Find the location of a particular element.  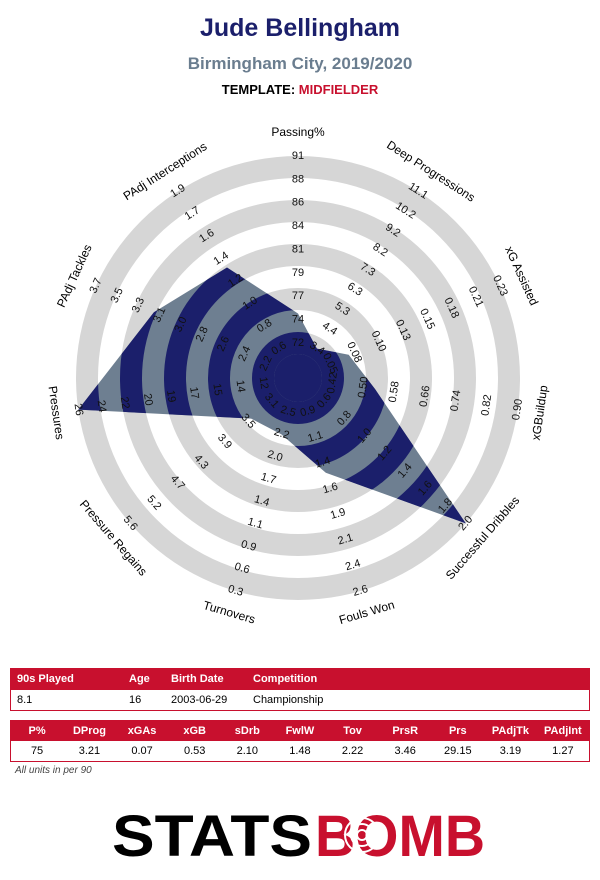

stats-header: P% is located at coordinates (37, 730).